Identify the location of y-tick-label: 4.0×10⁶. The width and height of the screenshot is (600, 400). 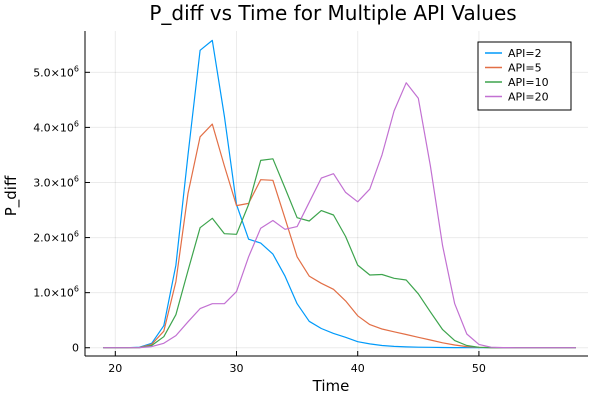
(56, 126).